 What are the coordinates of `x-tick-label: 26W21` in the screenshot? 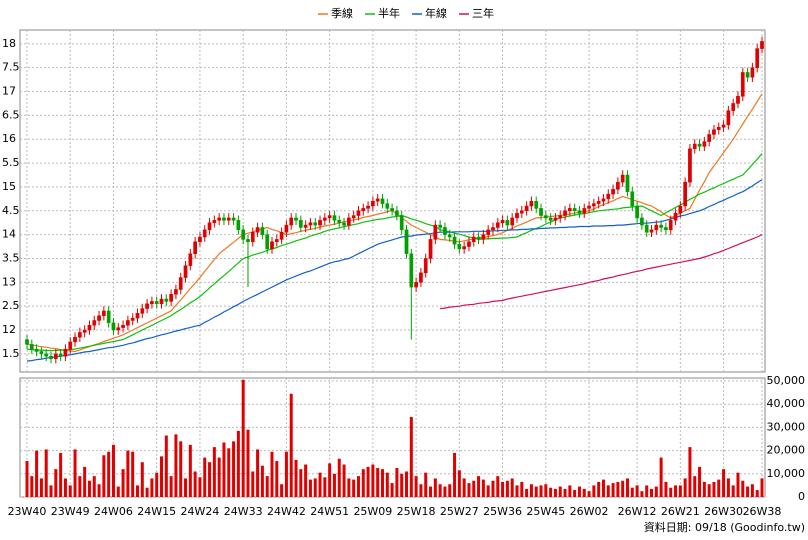 It's located at (680, 511).